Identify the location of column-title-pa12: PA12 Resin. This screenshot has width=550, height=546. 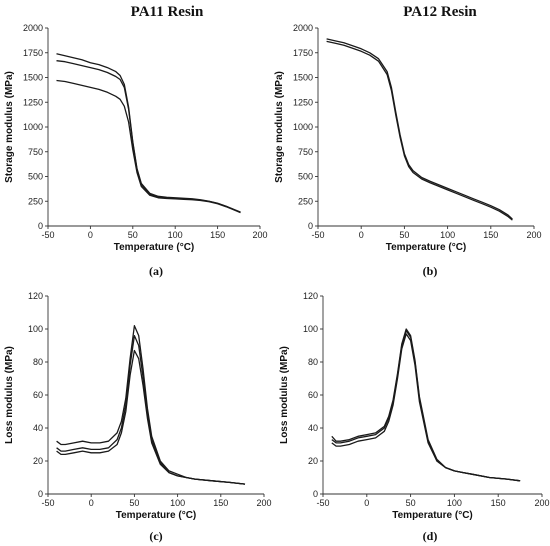
(440, 12).